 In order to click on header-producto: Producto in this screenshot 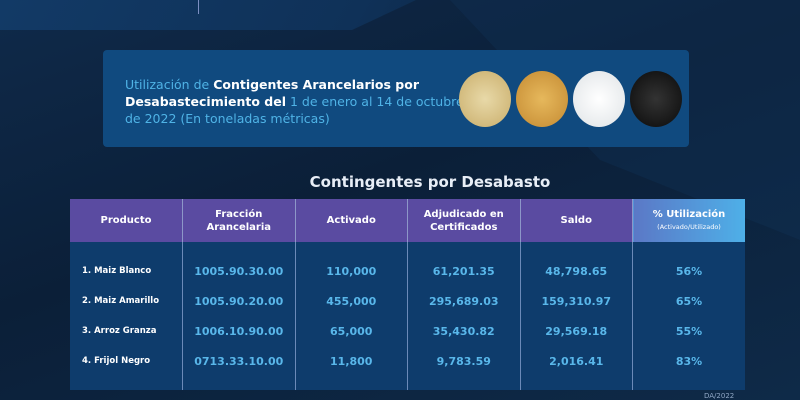, I will do `click(126, 220)`.